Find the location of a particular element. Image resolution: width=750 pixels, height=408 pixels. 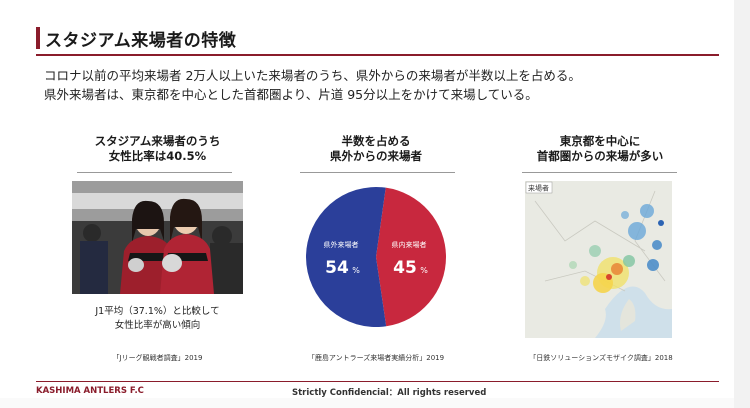

source-note: 「鹿島アントラーズ来場者実績分析」2019 is located at coordinates (376, 358).